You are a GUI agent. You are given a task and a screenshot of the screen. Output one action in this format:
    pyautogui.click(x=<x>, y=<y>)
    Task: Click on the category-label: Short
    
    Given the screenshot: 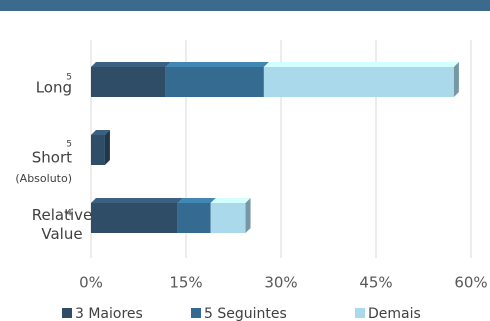 What is the action you would take?
    pyautogui.click(x=52, y=158)
    